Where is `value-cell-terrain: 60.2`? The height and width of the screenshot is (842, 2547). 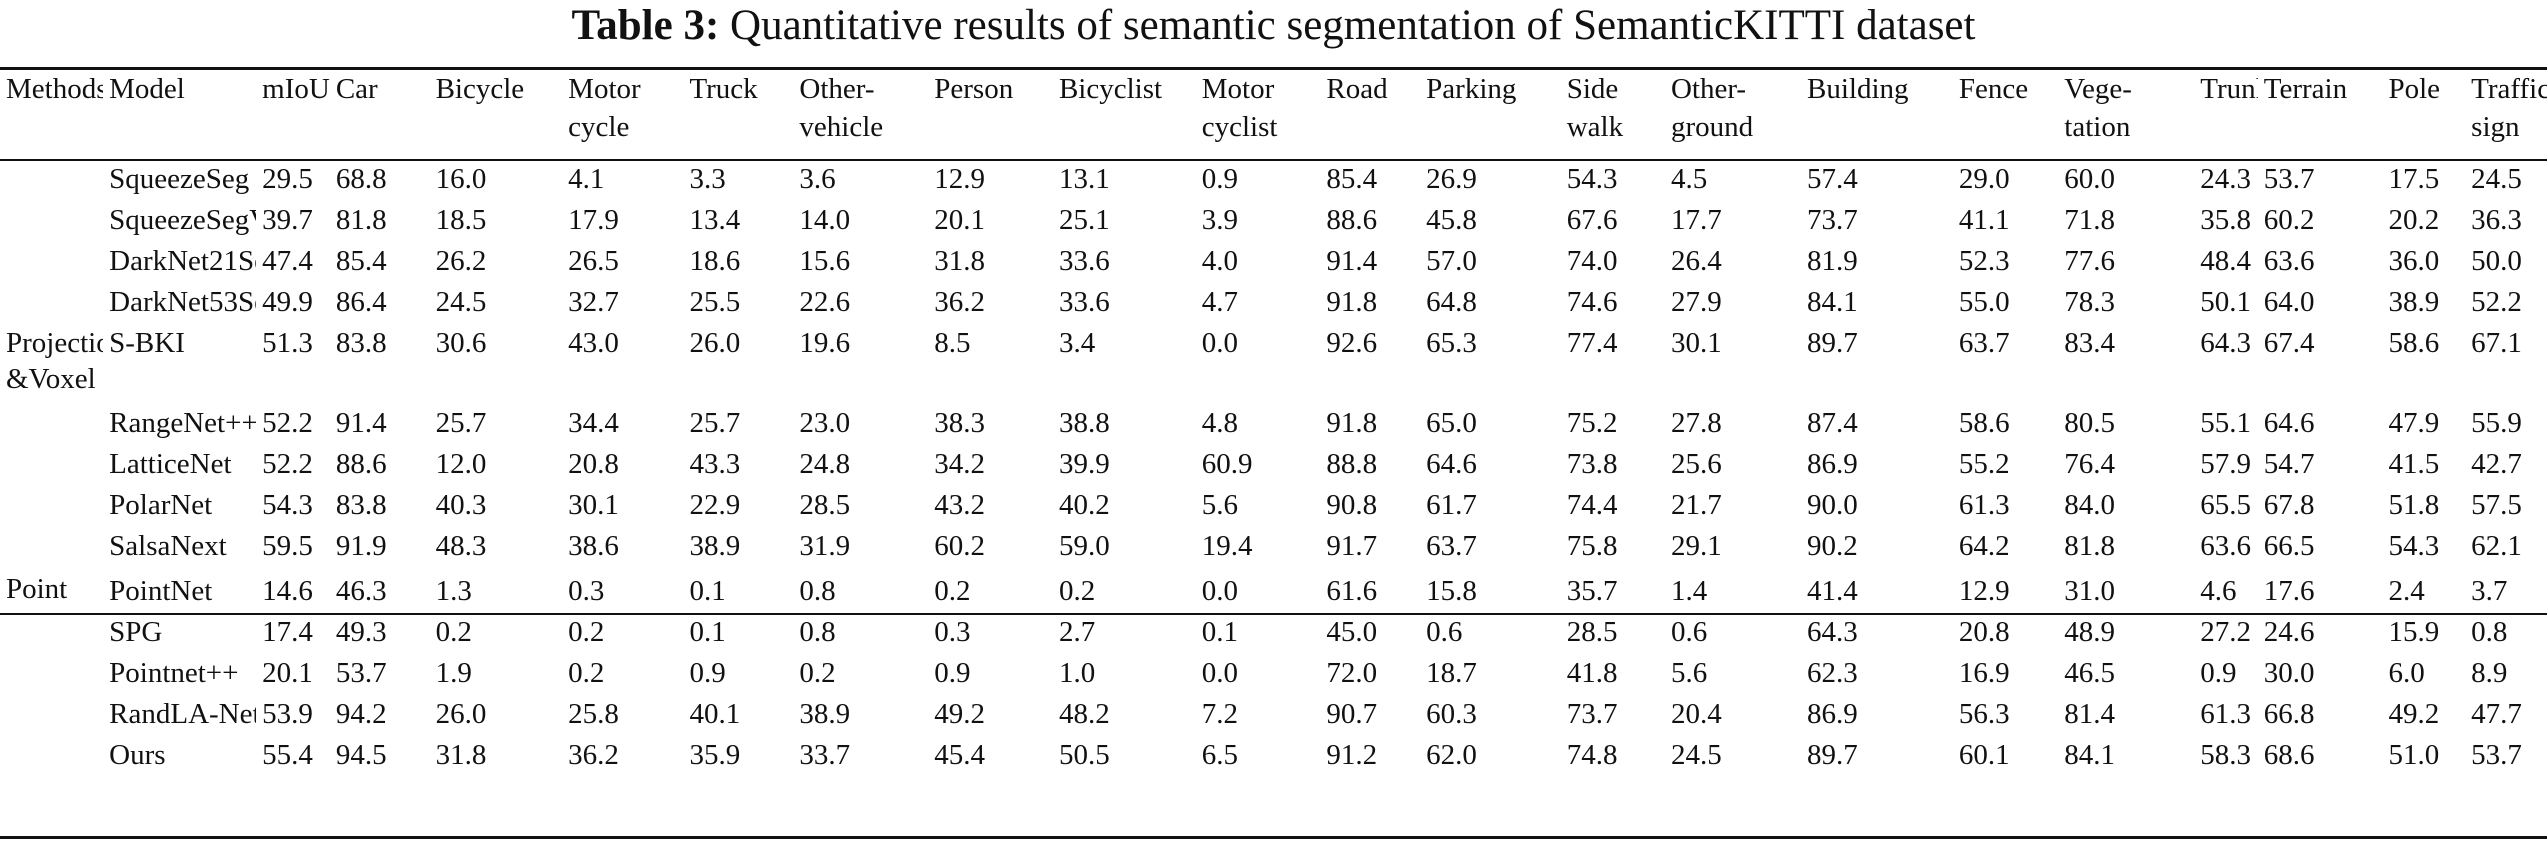
value-cell-terrain: 60.2 is located at coordinates (2289, 220).